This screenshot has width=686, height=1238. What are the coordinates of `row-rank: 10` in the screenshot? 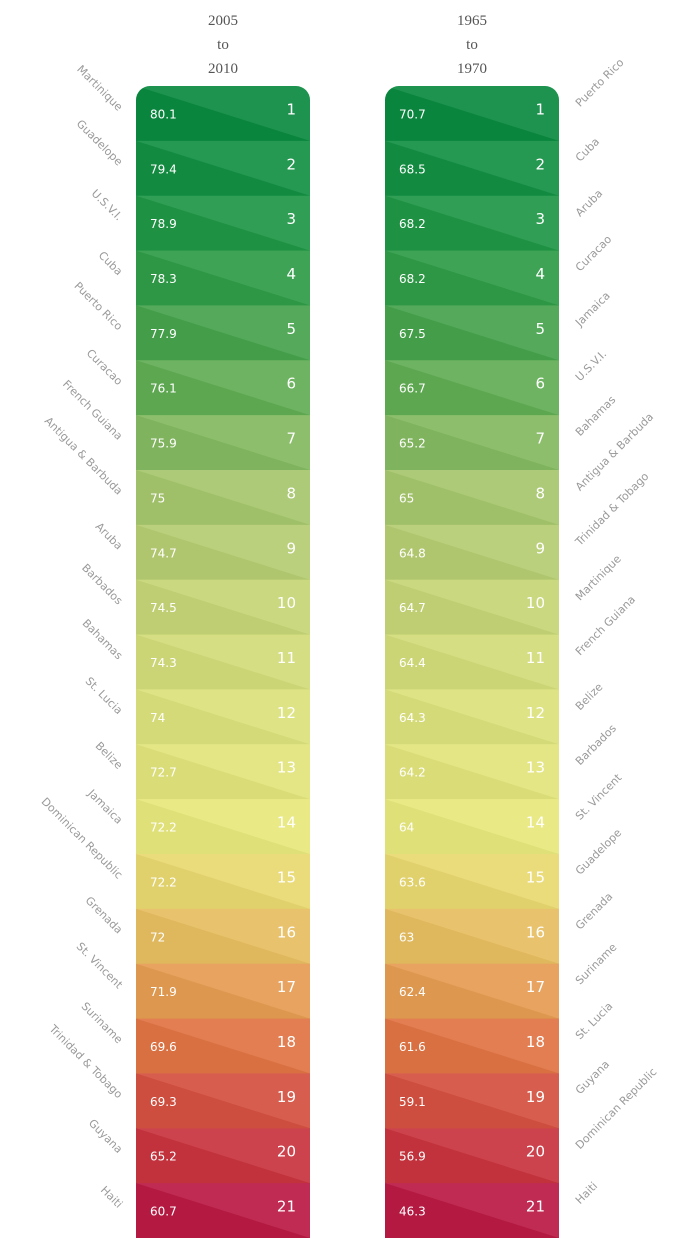 It's located at (286, 603).